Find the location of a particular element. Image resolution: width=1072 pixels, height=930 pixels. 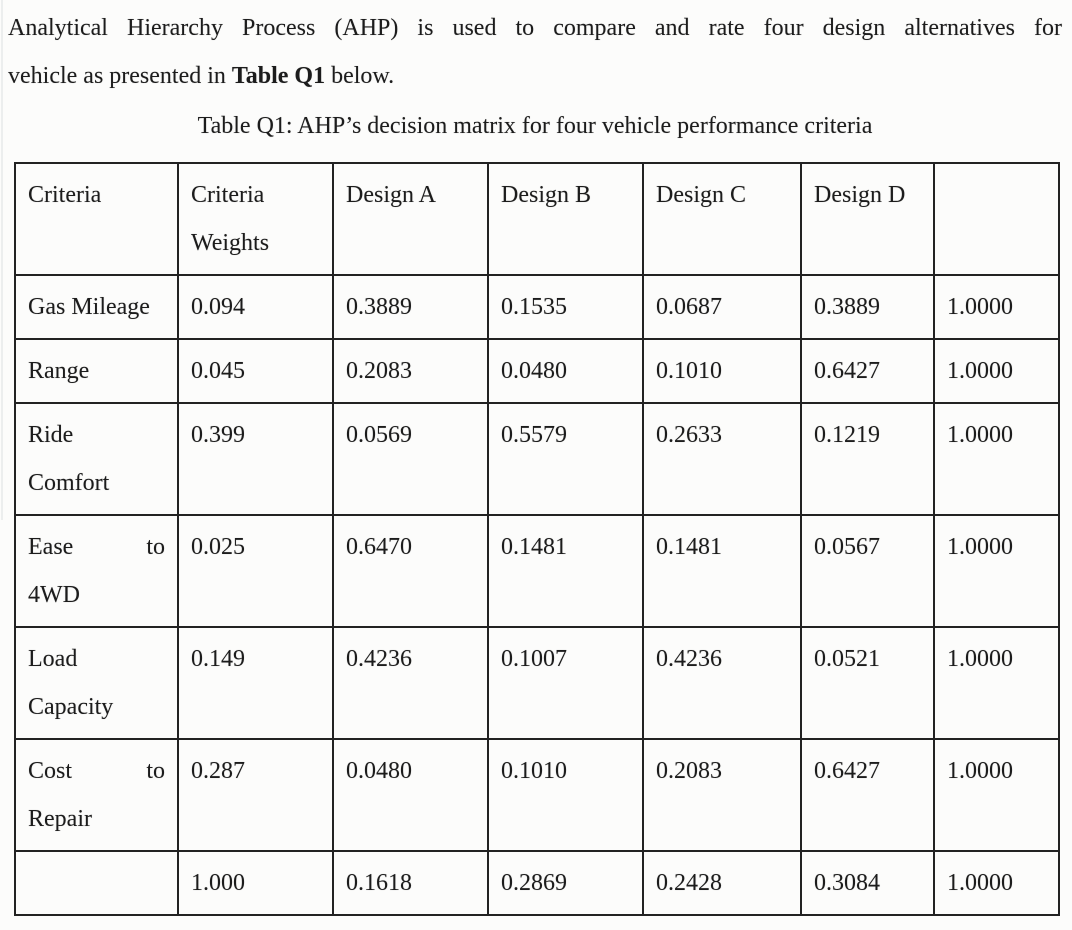

value-cell: 0.0687 is located at coordinates (722, 307).